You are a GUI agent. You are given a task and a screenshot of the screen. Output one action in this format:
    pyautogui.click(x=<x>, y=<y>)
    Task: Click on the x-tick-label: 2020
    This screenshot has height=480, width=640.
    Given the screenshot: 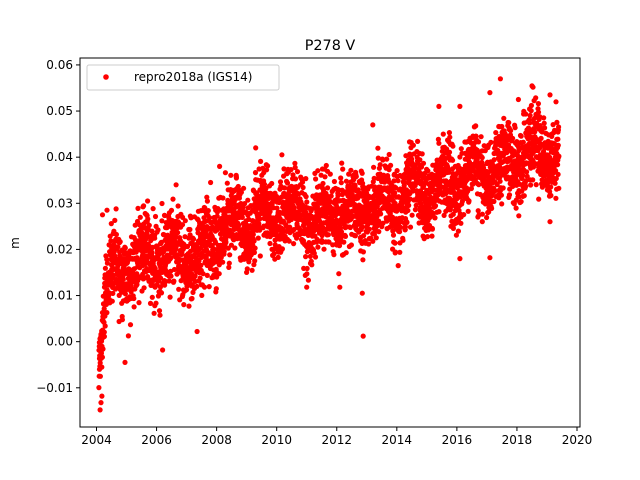 What is the action you would take?
    pyautogui.click(x=577, y=440)
    